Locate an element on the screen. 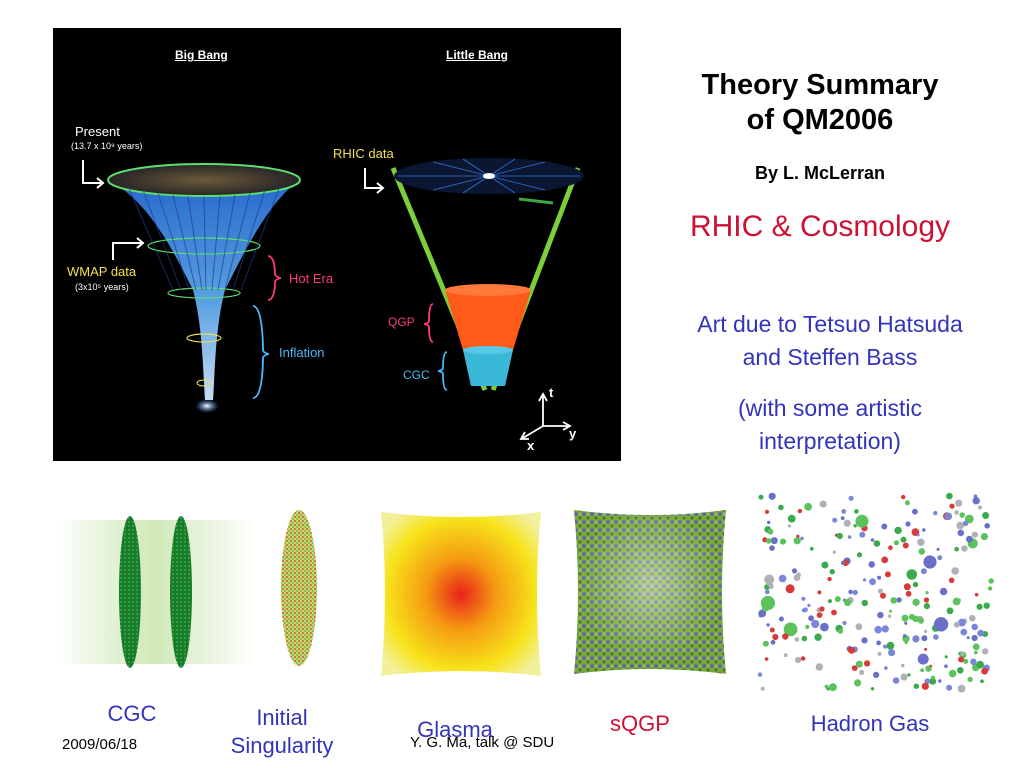 This screenshot has height=768, width=1024. initial-singularity-image is located at coordinates (299, 588).